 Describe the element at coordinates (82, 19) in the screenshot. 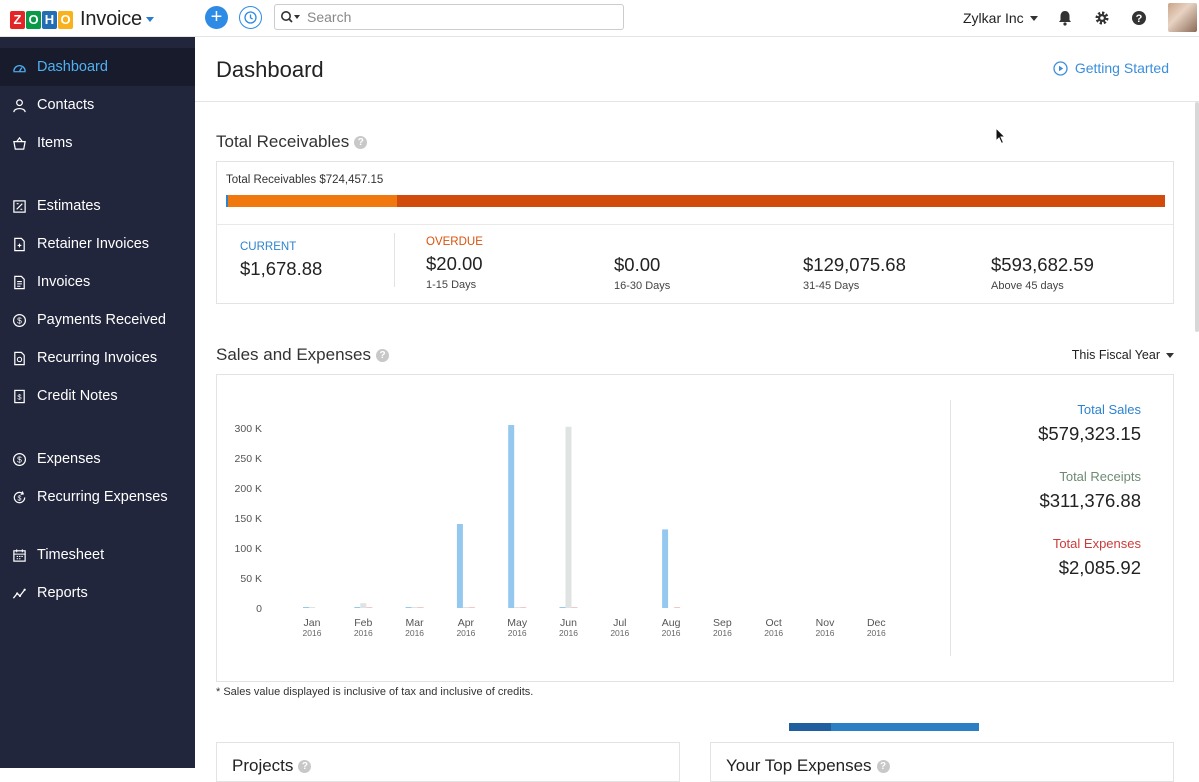

I see `app-logo: Z O H O Invoice` at that location.